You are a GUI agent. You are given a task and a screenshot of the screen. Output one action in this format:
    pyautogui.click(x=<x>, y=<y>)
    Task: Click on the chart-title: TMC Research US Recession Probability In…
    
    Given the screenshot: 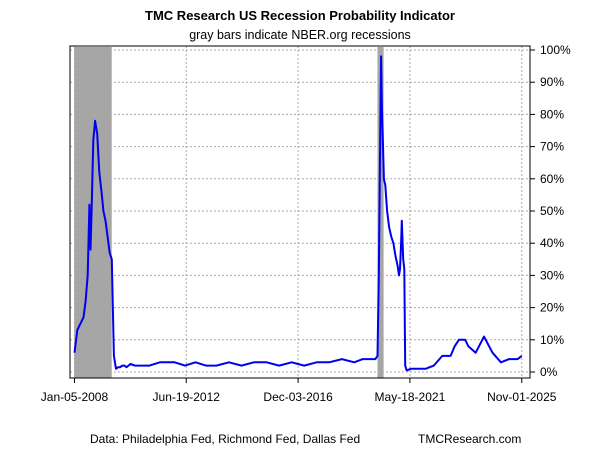 What is the action you would take?
    pyautogui.click(x=300, y=15)
    